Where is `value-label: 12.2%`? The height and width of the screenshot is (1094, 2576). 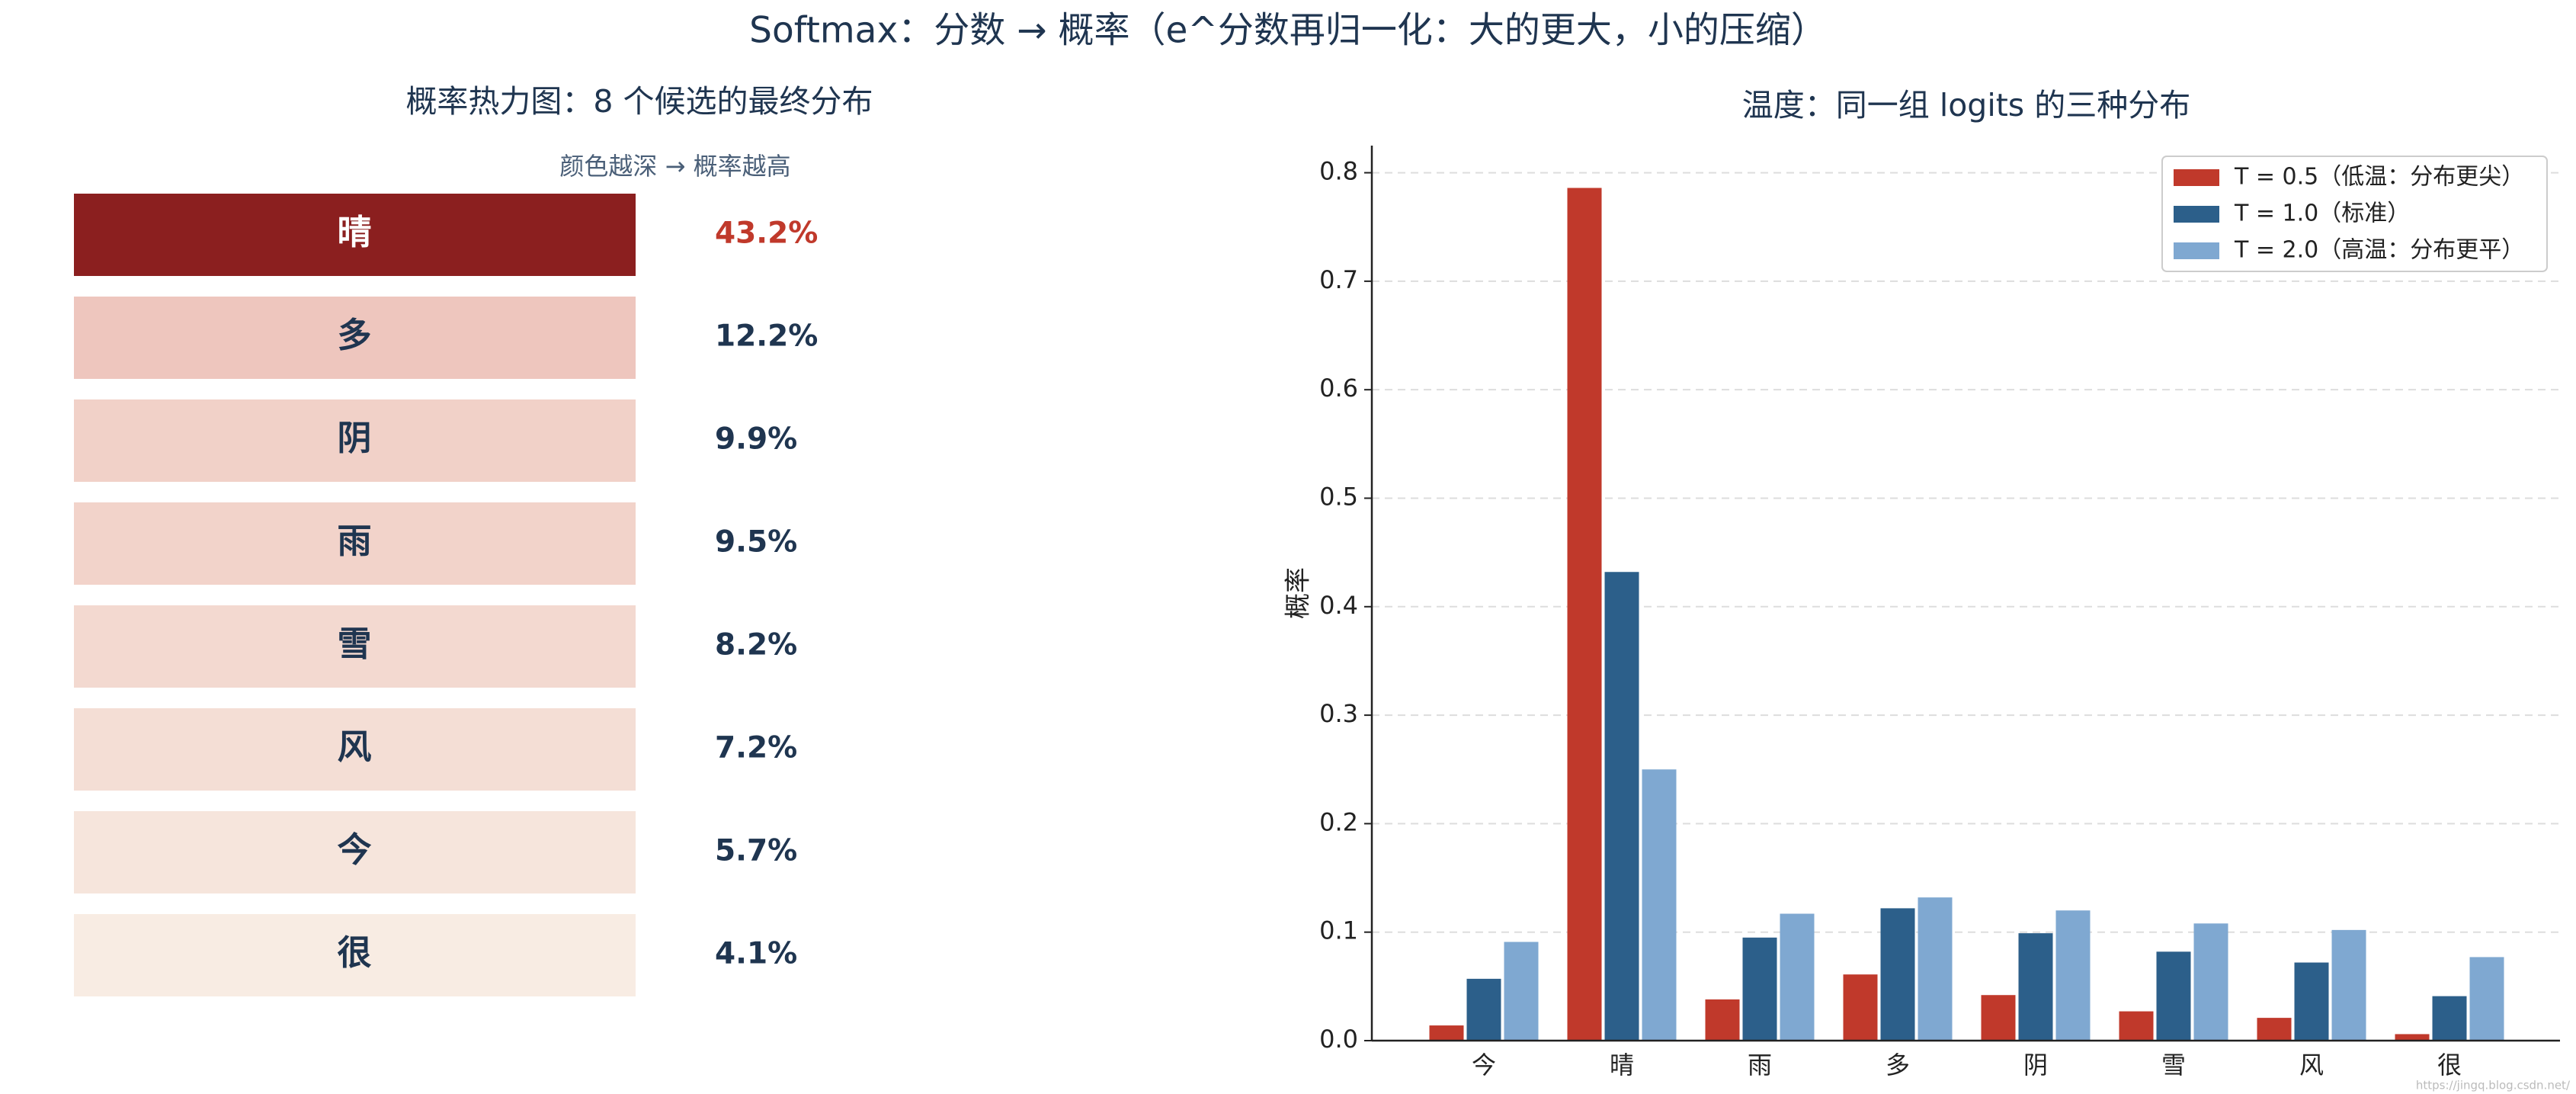
value-label: 12.2% is located at coordinates (766, 337).